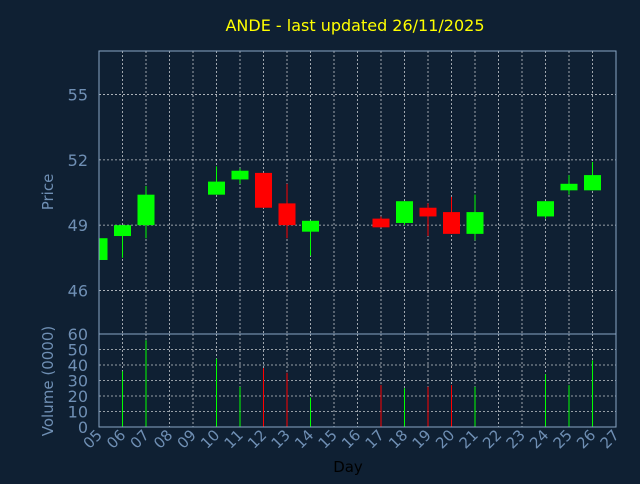 The image size is (640, 484). What do you see at coordinates (78, 381) in the screenshot?
I see `volume-y-tick-label: 30` at bounding box center [78, 381].